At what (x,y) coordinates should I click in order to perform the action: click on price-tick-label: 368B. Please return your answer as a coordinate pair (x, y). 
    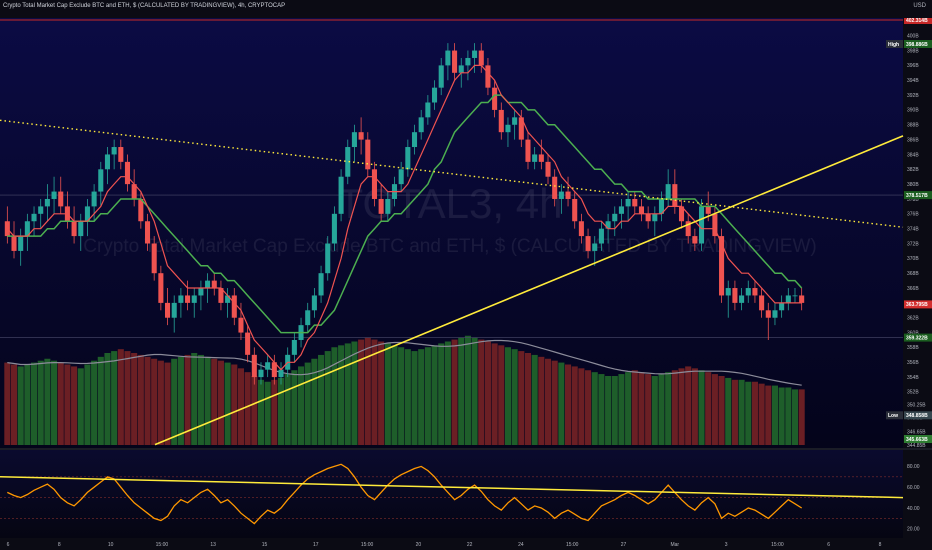
    Looking at the image, I should click on (913, 274).